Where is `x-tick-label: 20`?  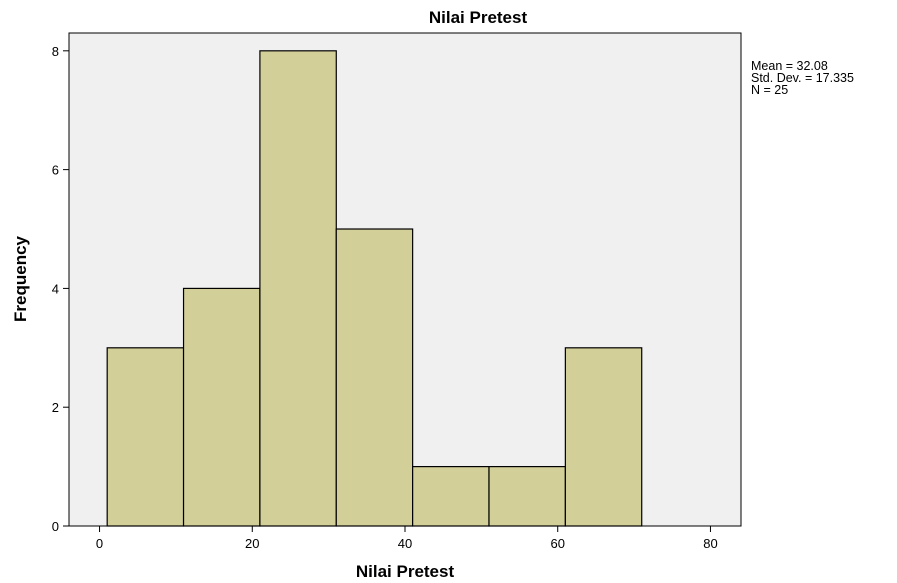 x-tick-label: 20 is located at coordinates (252, 543).